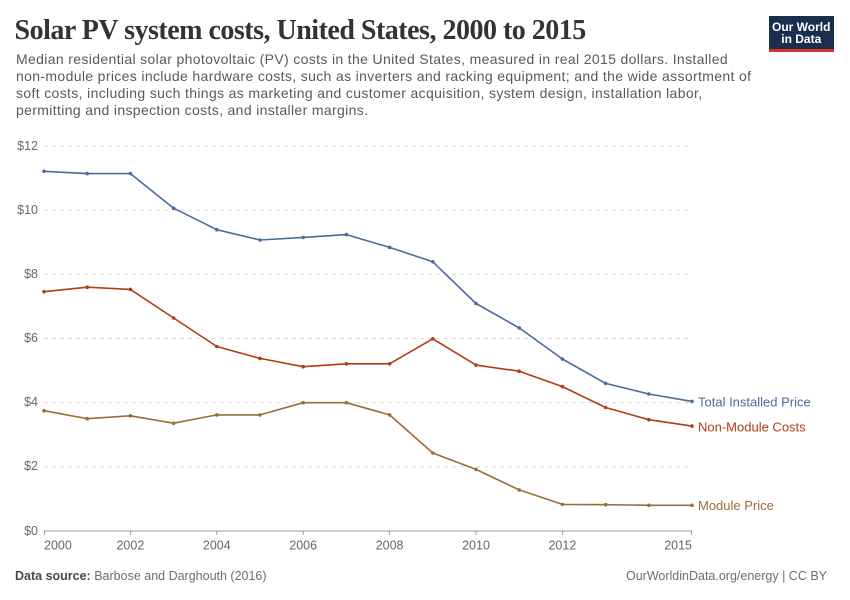 This screenshot has height=600, width=850. What do you see at coordinates (58, 545) in the screenshot?
I see `svg-text: 2000` at bounding box center [58, 545].